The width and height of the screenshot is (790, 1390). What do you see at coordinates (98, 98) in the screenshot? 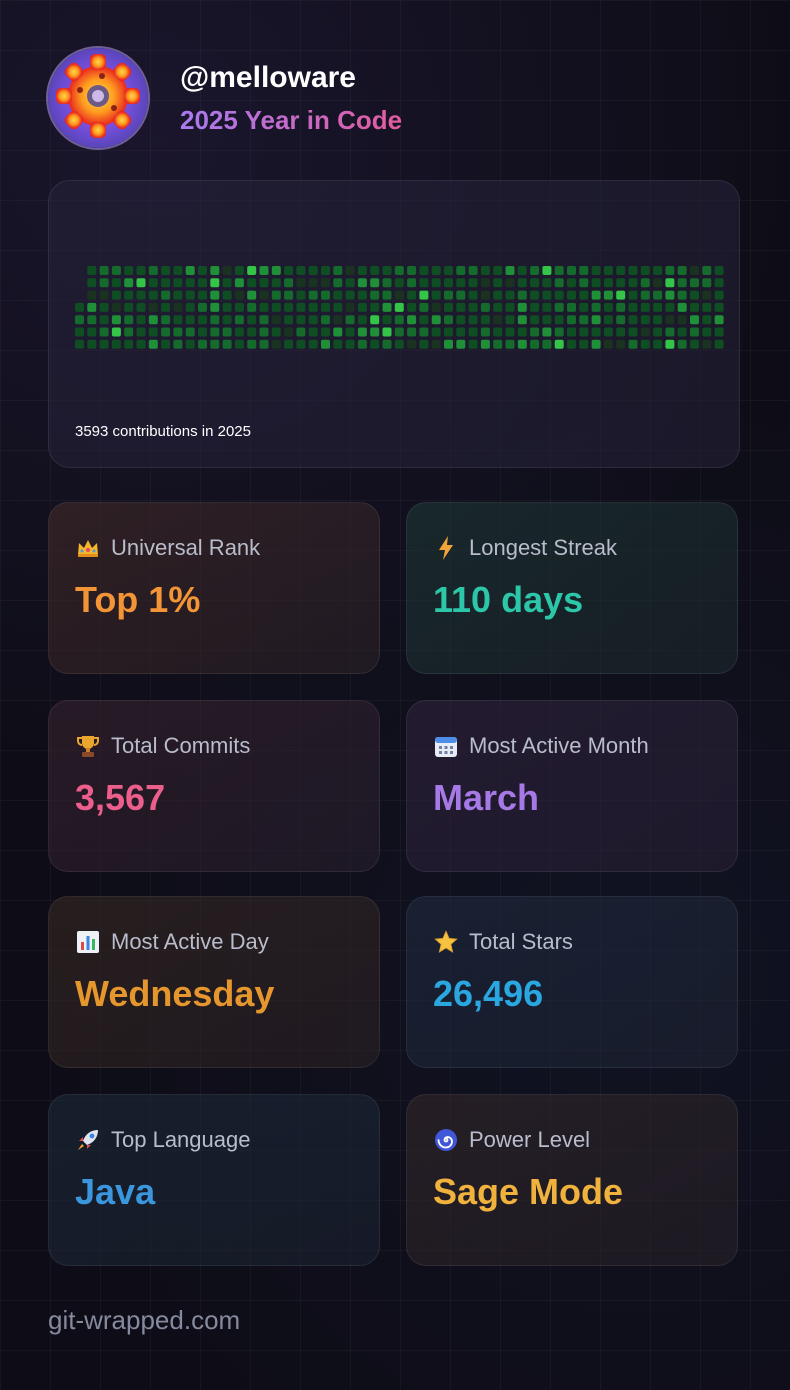
I see `gear-logo-icon` at bounding box center [98, 98].